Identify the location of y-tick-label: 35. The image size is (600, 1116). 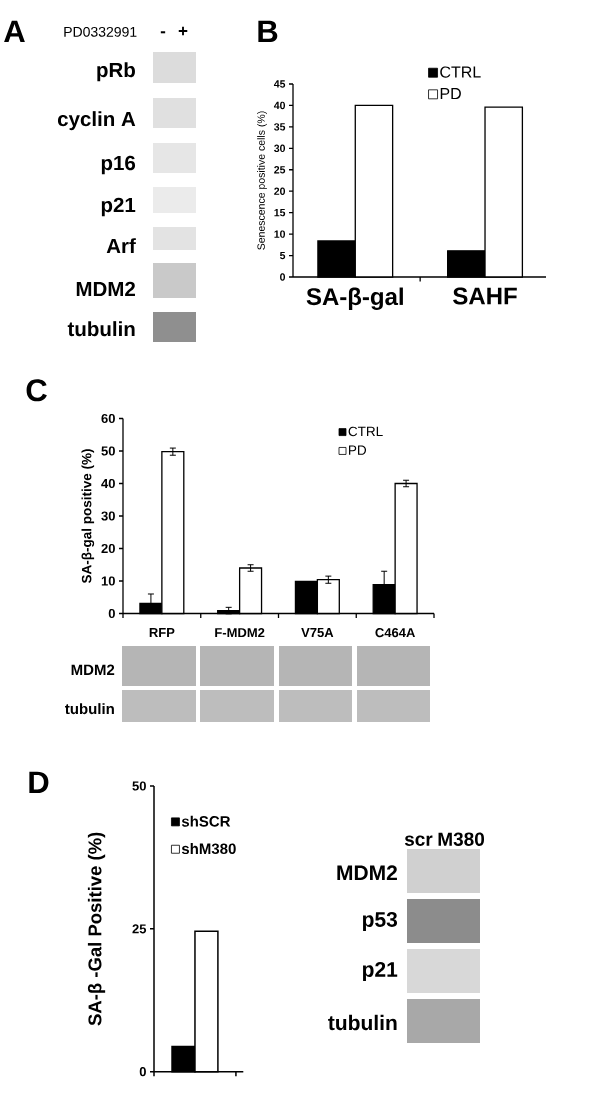
(280, 127).